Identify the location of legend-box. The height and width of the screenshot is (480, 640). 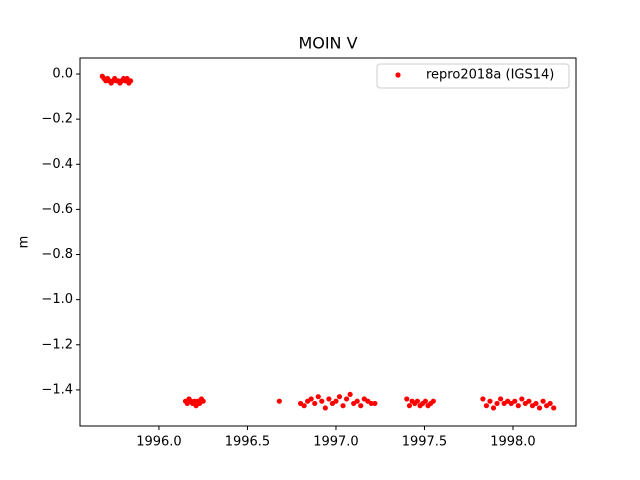
(473, 76).